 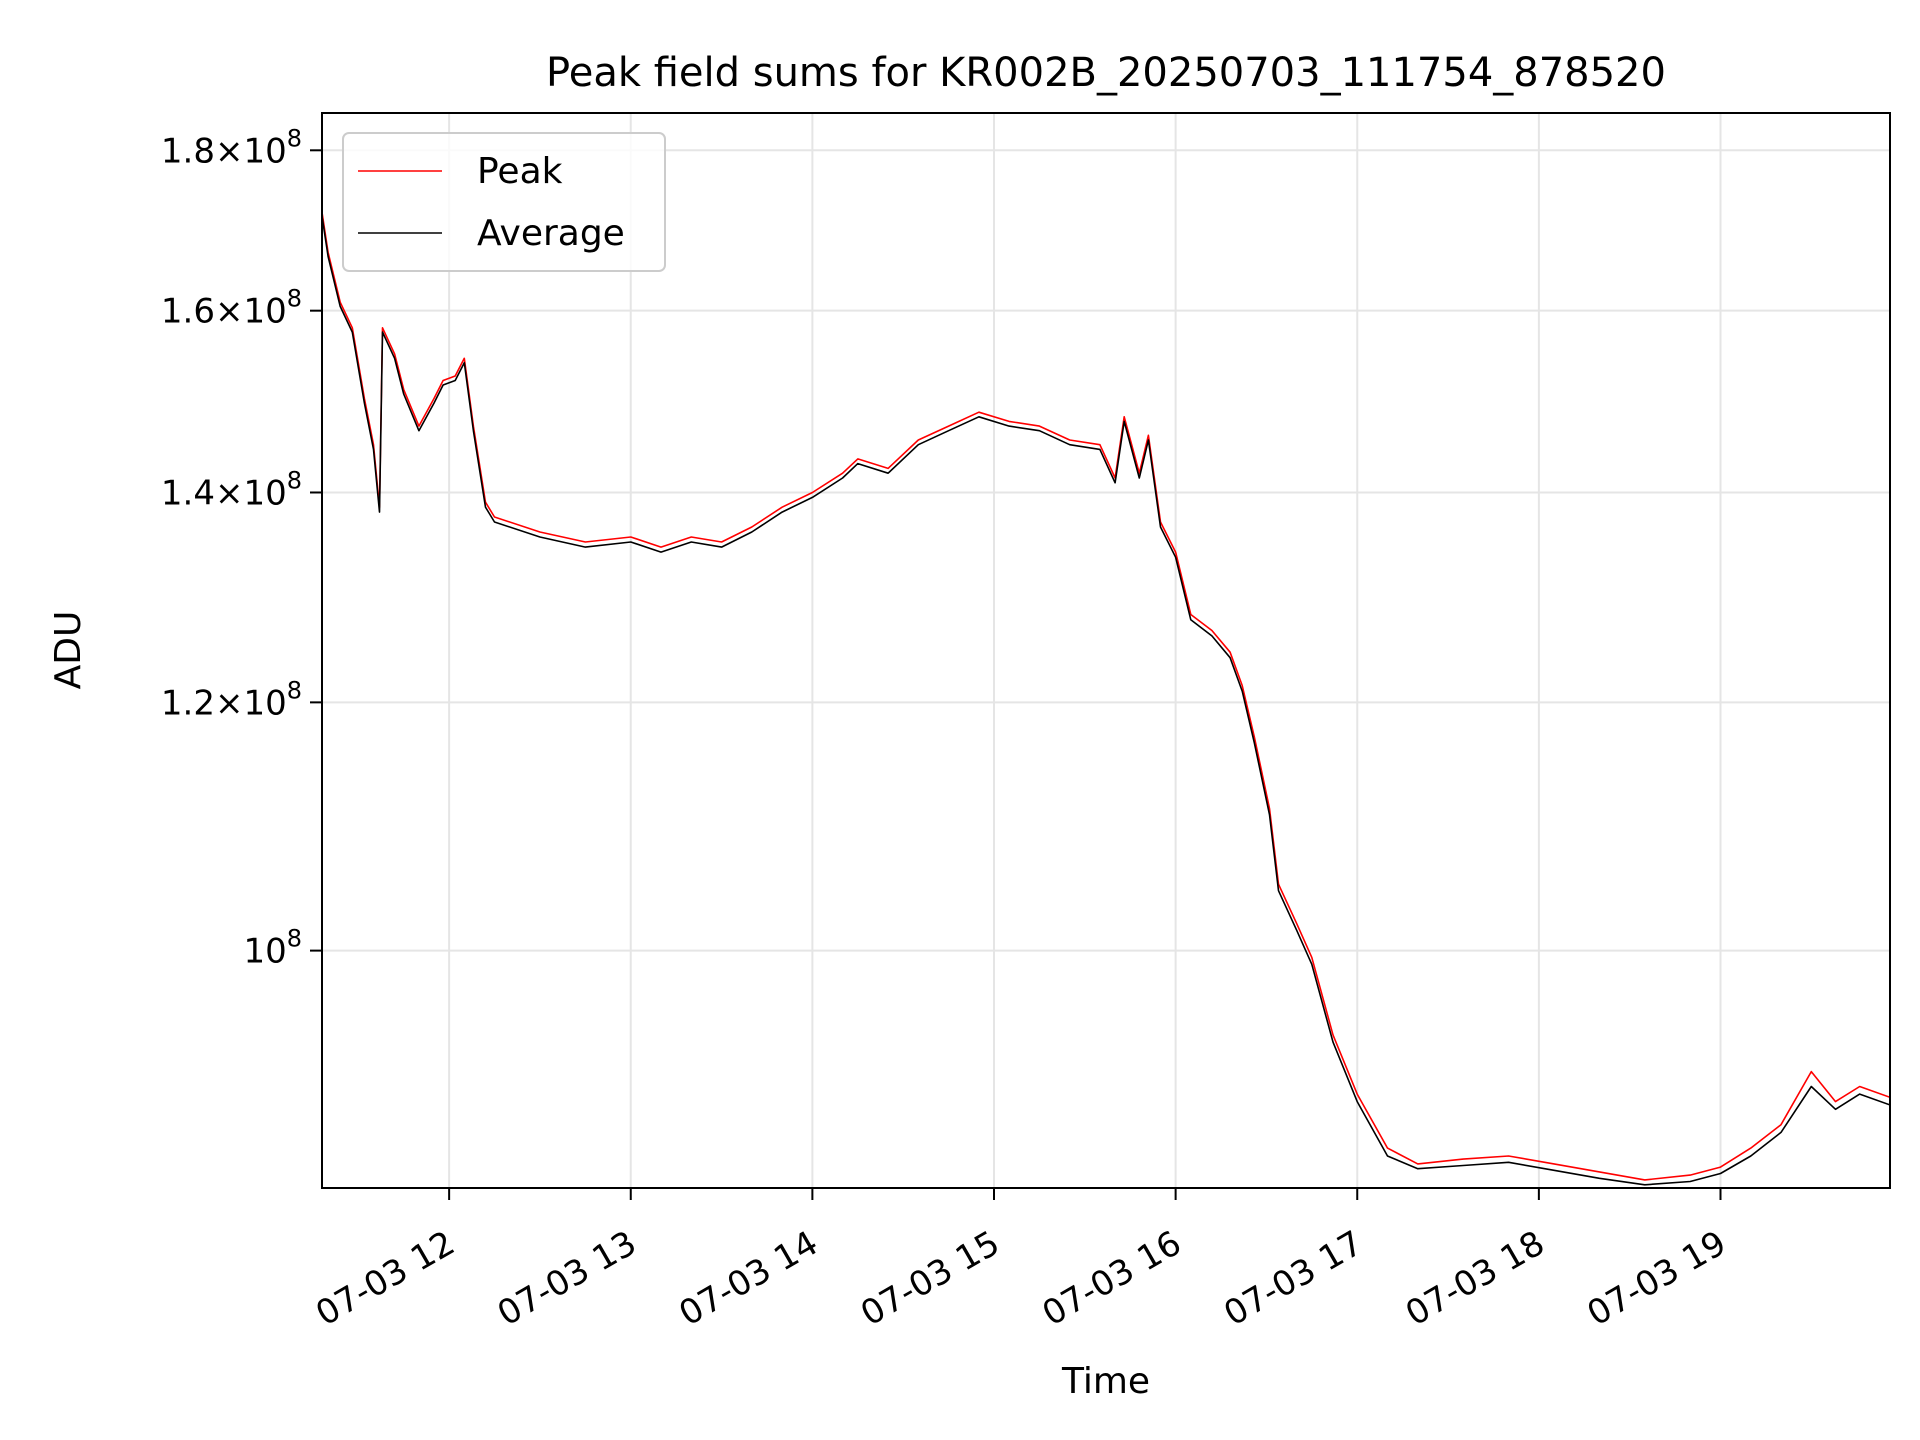 I want to click on legend-label-peak: Peak, so click(x=520, y=171).